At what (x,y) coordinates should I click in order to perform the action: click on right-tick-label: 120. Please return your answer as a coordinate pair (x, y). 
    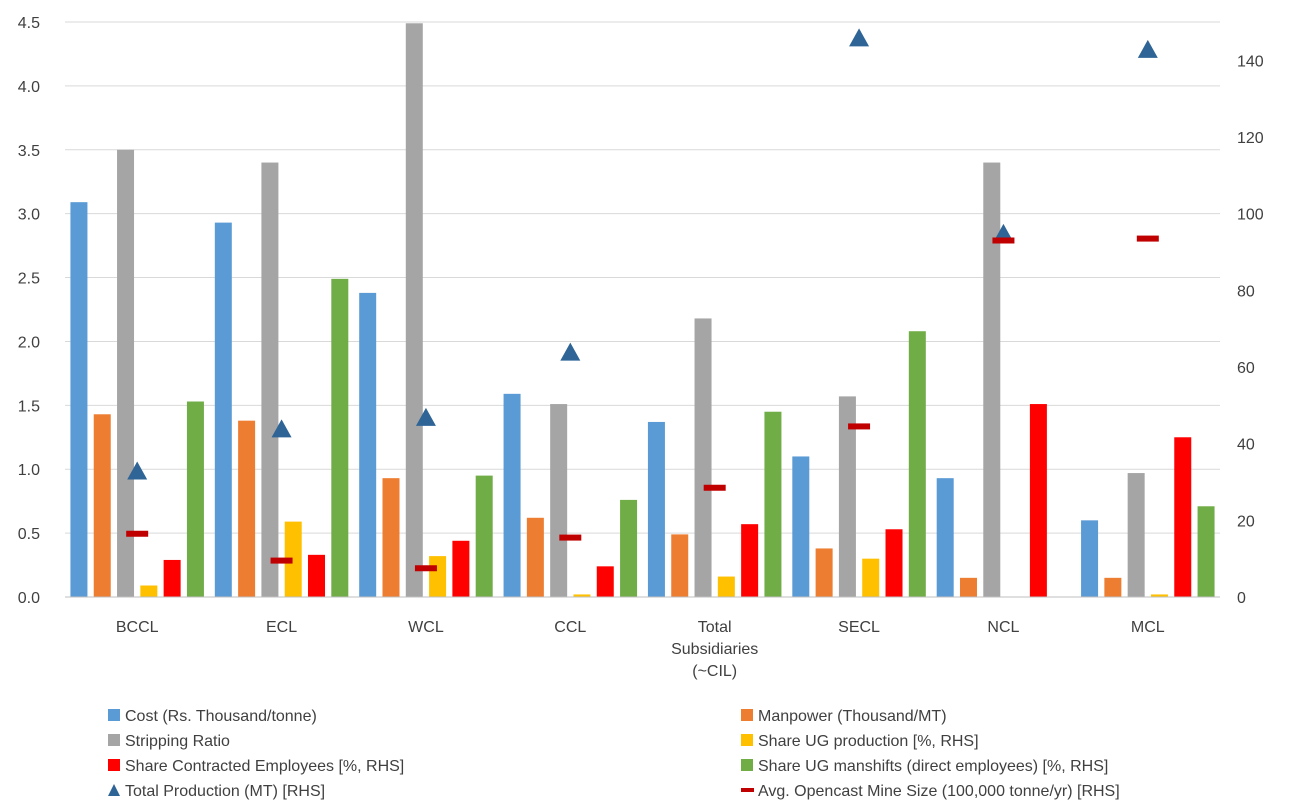
    Looking at the image, I should click on (1250, 138).